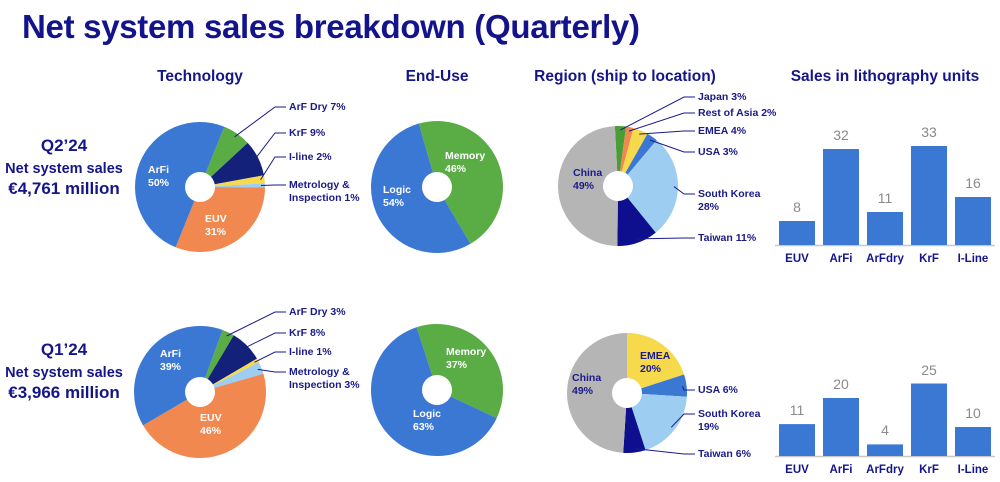 The image size is (1000, 482). Describe the element at coordinates (64, 188) in the screenshot. I see `quarter-sales-value: €4,761 million` at that location.